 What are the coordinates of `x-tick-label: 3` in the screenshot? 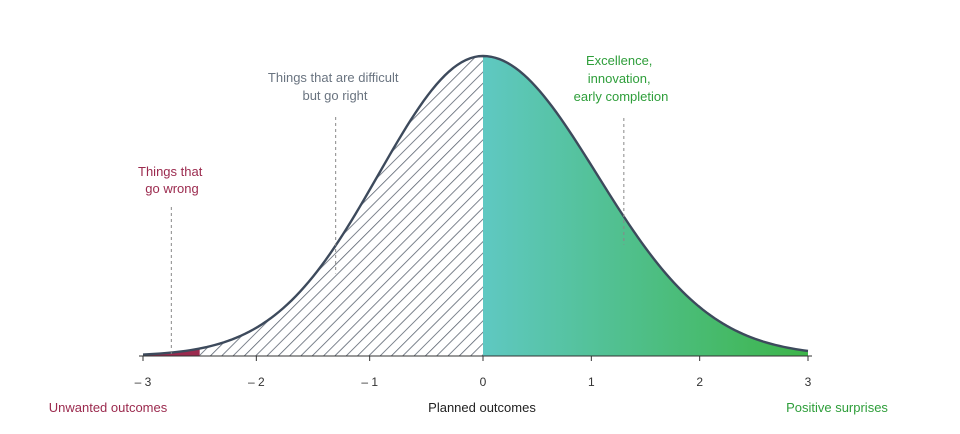 It's located at (808, 382).